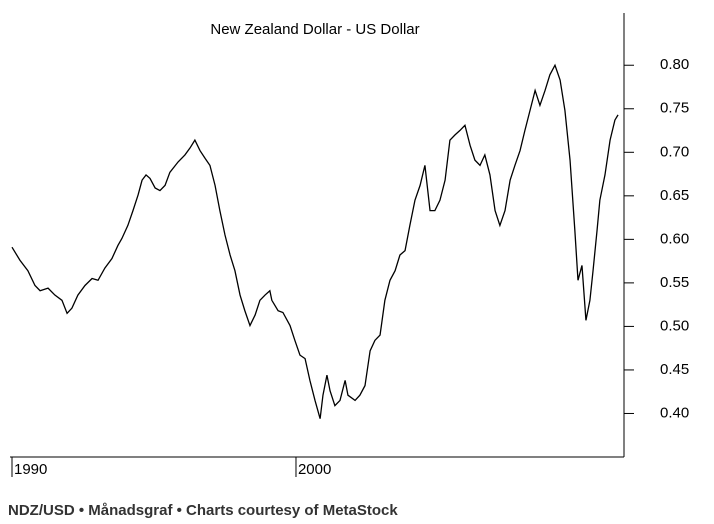 The height and width of the screenshot is (524, 714). I want to click on chart-title: New Zealand Dollar - US Dollar, so click(314, 29).